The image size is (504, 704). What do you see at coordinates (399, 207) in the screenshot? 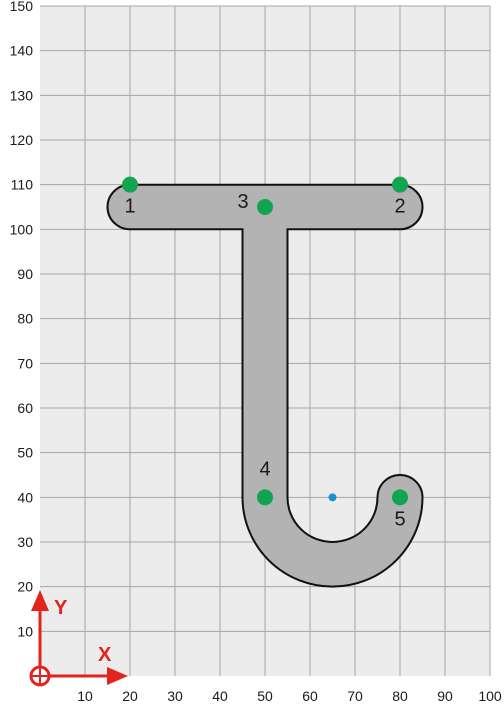
I see `point-label-2: 2` at bounding box center [399, 207].